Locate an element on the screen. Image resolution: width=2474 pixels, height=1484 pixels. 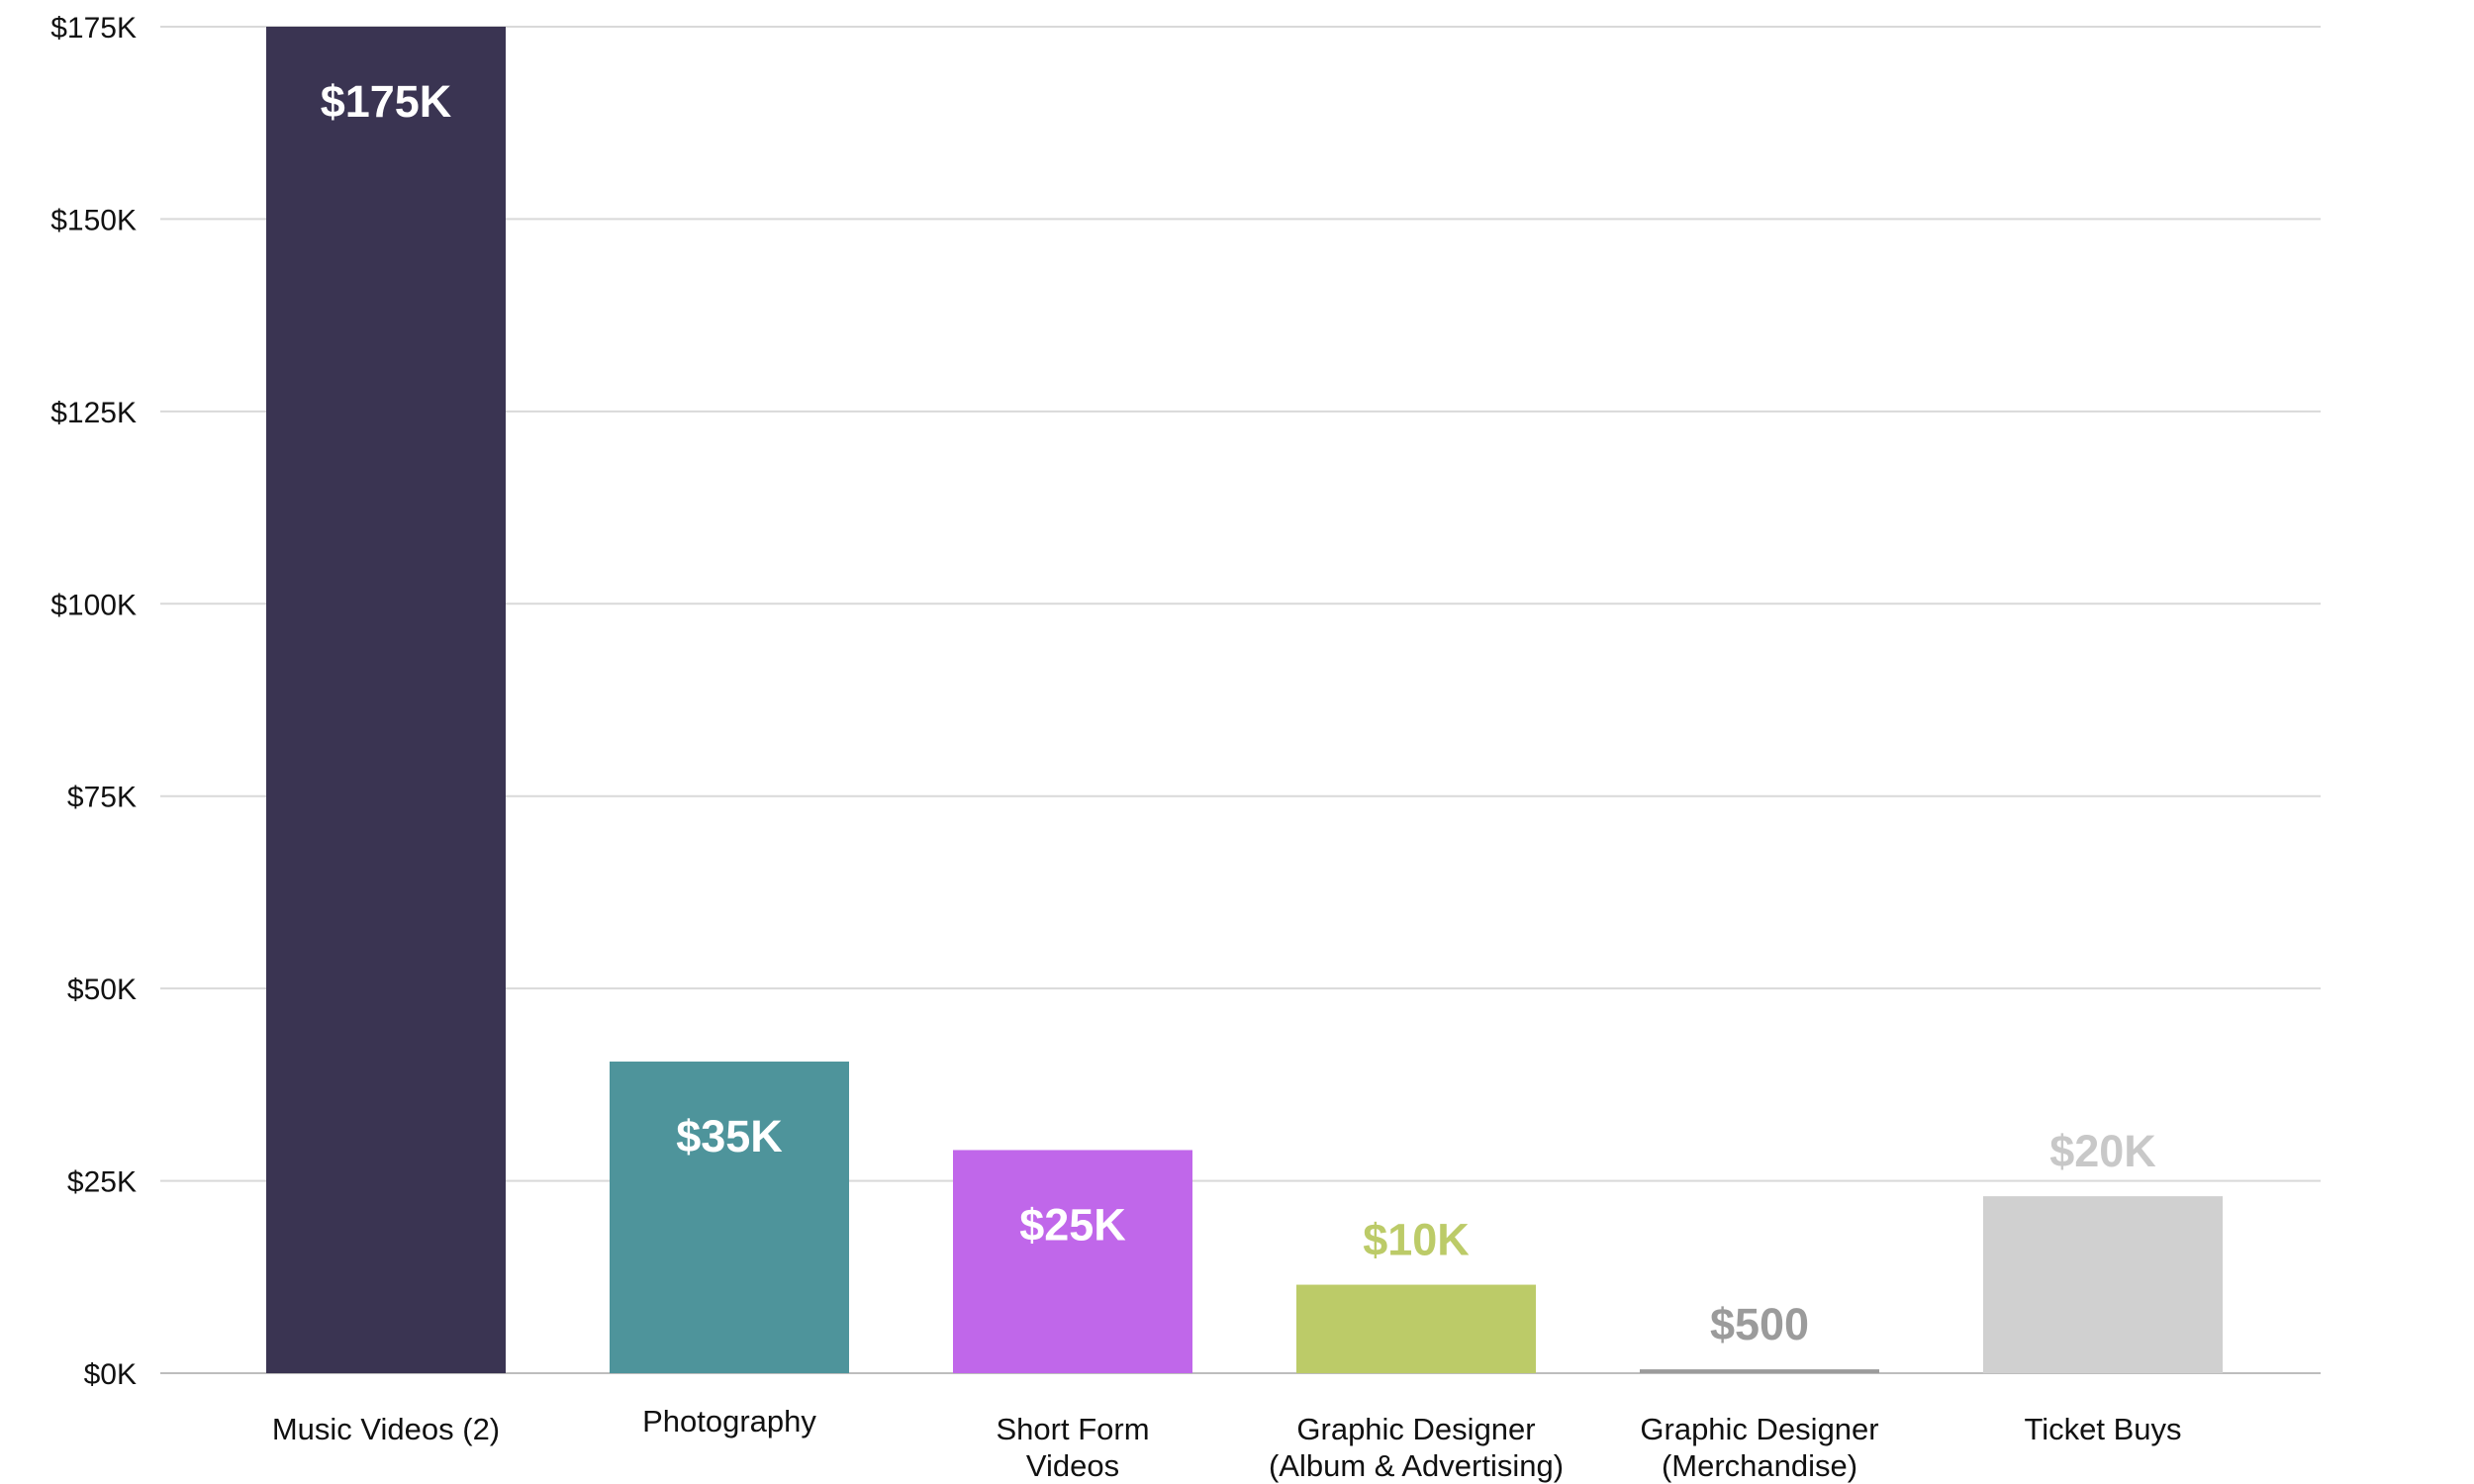
data-label: $35K is located at coordinates (729, 1136).